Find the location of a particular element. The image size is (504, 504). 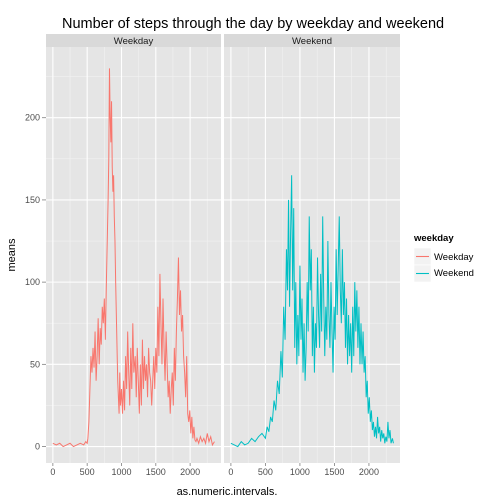

x-axis-title: as.numeric.intervals. is located at coordinates (227, 492).